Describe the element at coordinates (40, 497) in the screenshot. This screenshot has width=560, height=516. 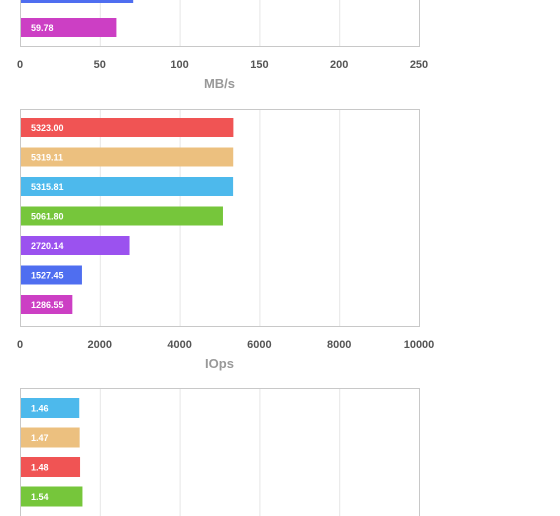
I see `bar-label-3-4: 1.54` at that location.